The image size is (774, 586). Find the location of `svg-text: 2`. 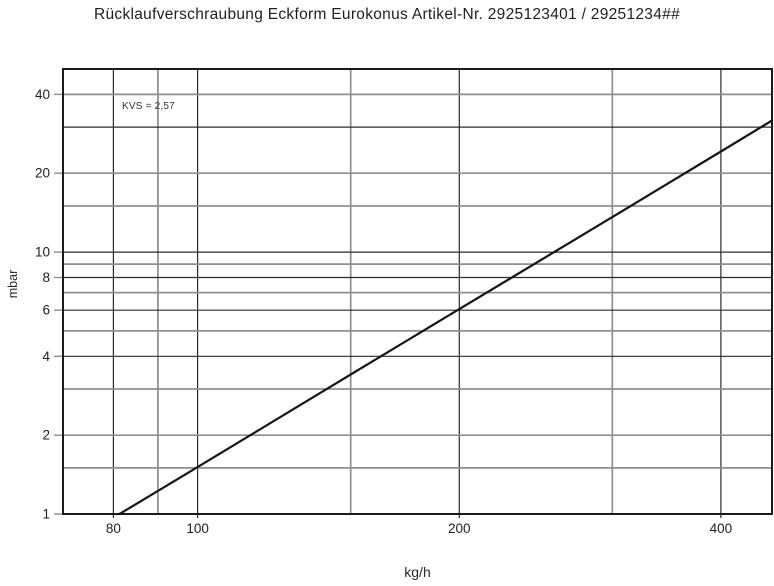

svg-text: 2 is located at coordinates (46, 435).